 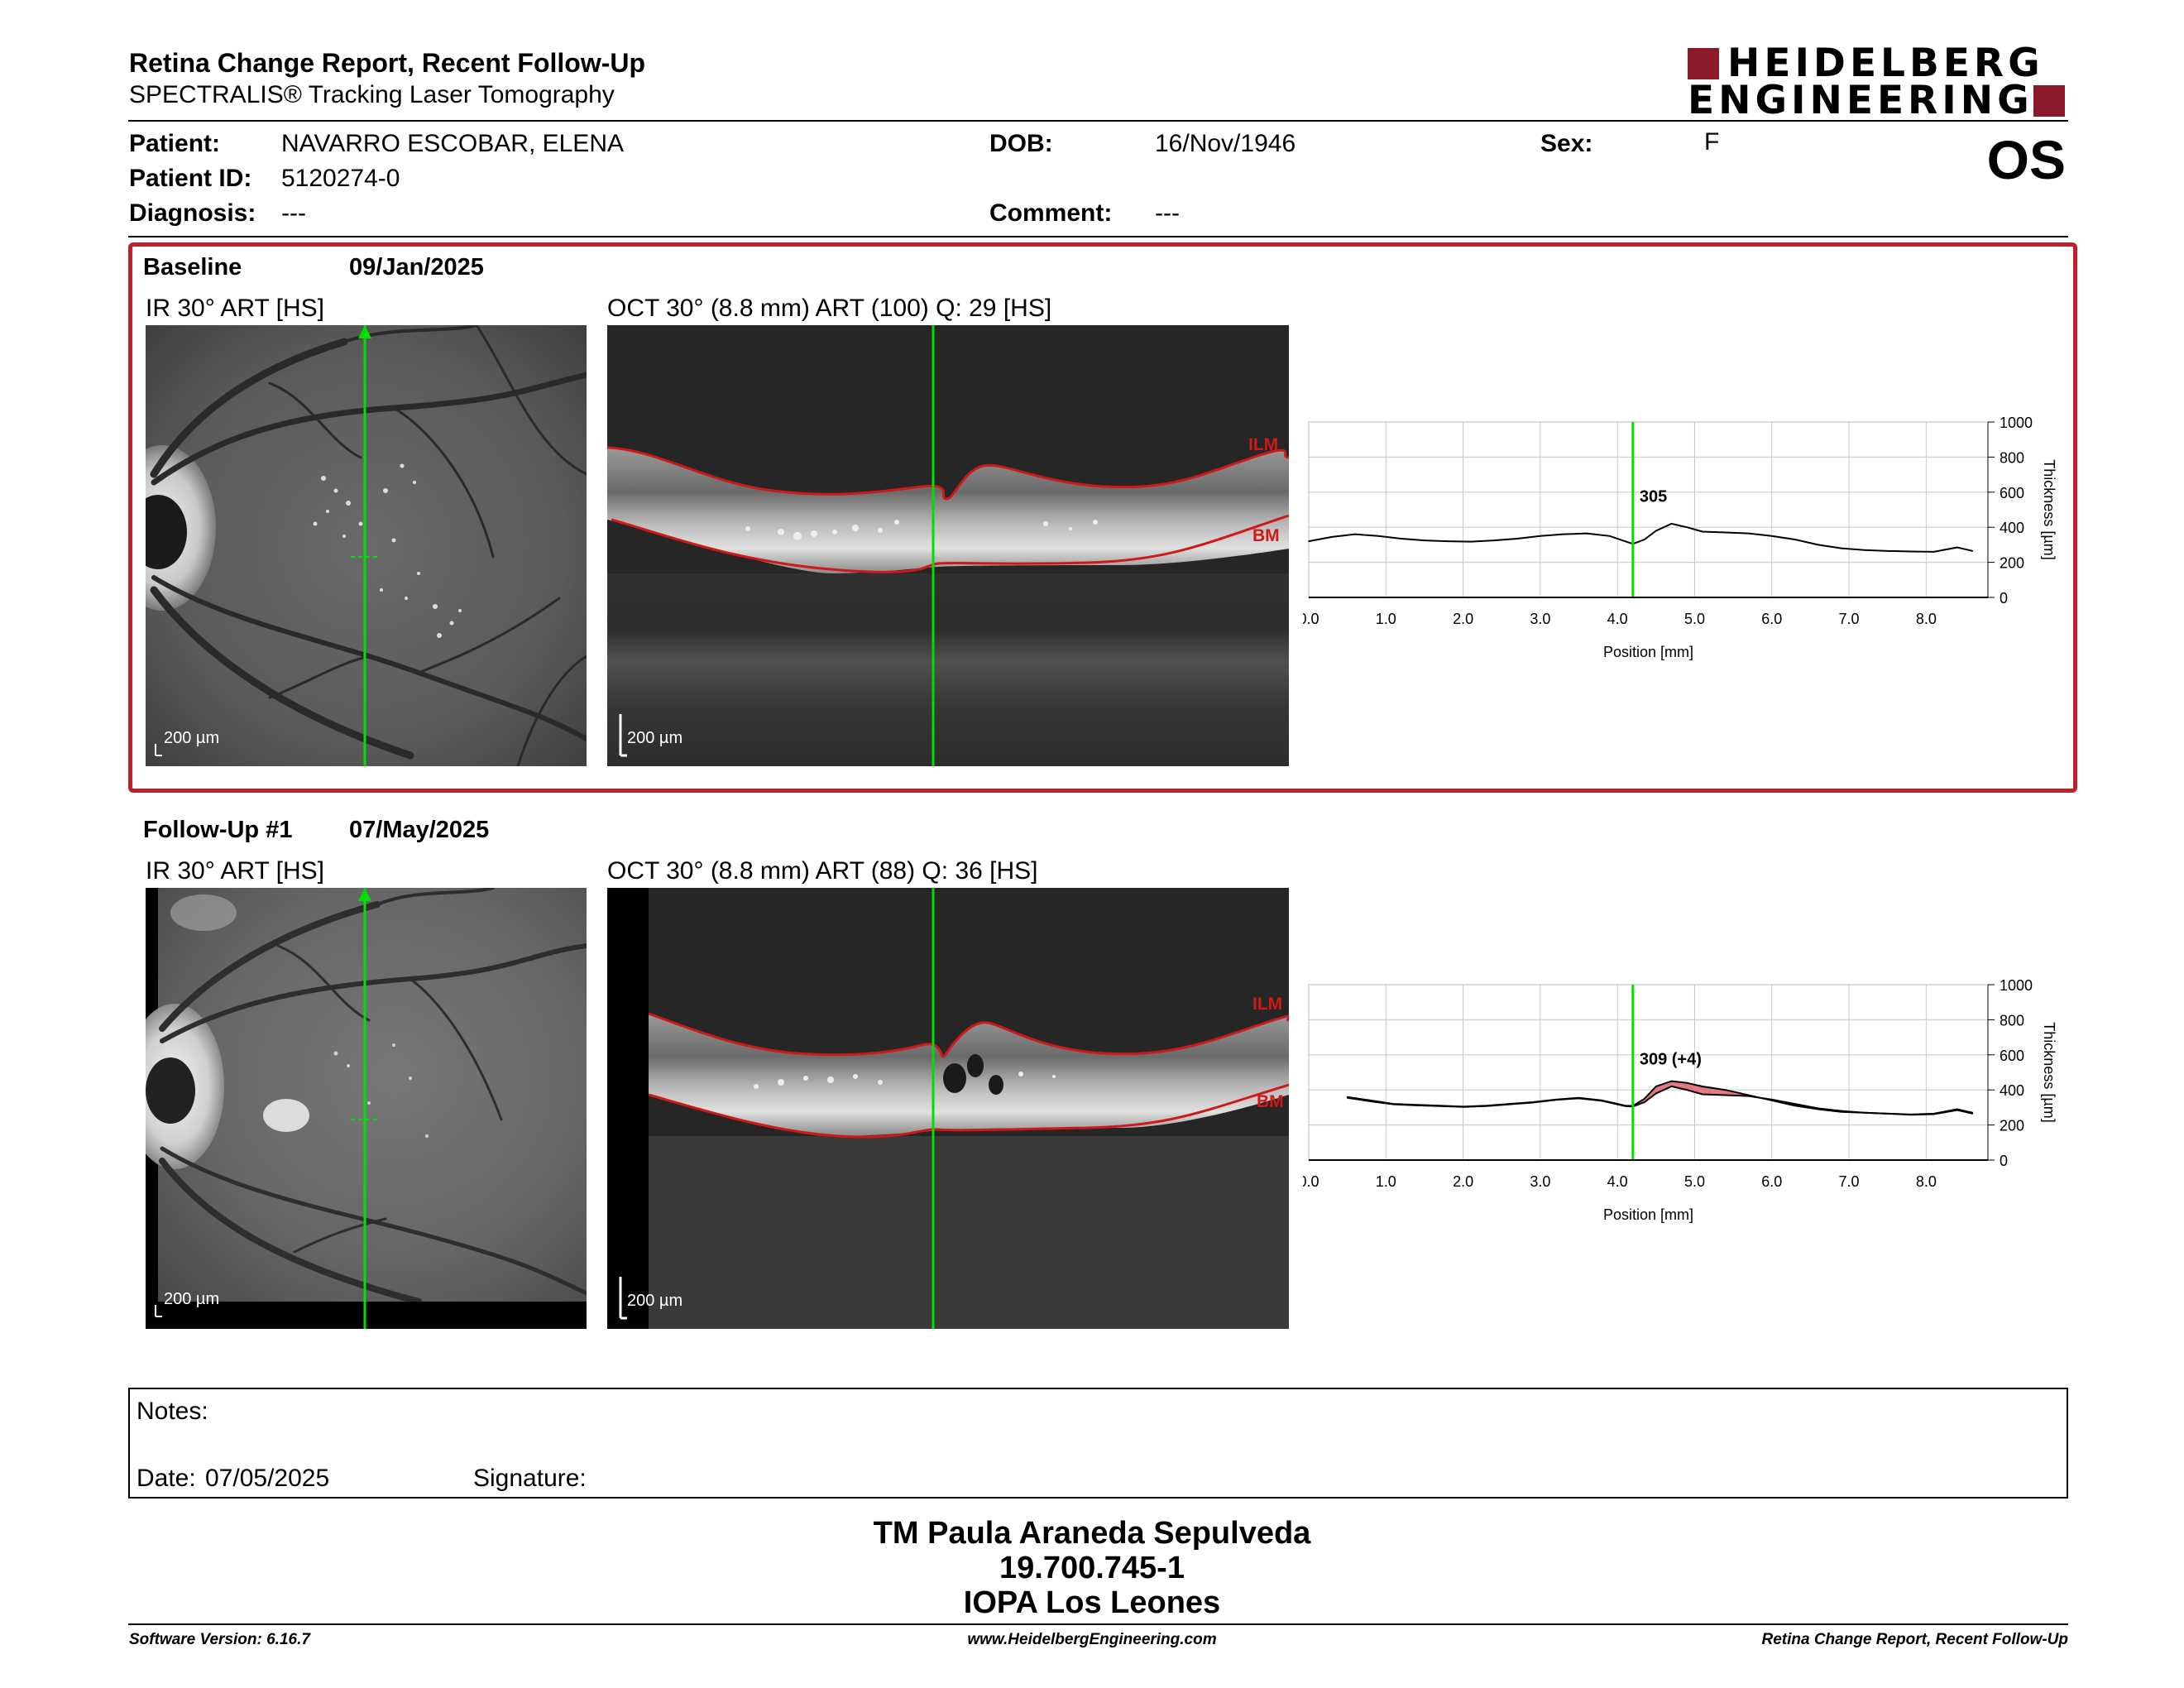 What do you see at coordinates (2026, 159) in the screenshot?
I see `eye-indicator: OS` at bounding box center [2026, 159].